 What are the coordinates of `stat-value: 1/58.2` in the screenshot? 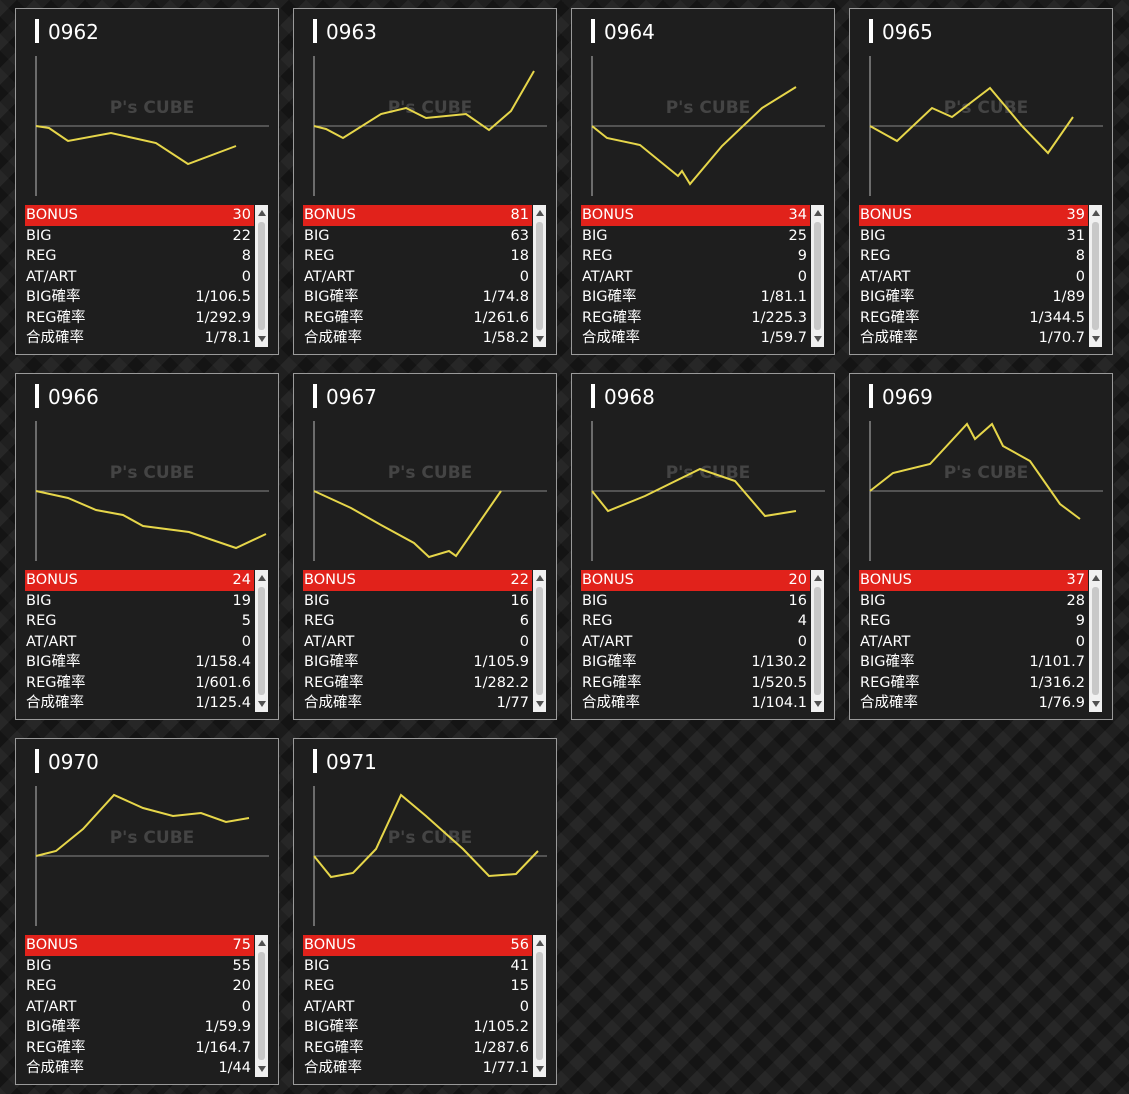 It's located at (505, 338).